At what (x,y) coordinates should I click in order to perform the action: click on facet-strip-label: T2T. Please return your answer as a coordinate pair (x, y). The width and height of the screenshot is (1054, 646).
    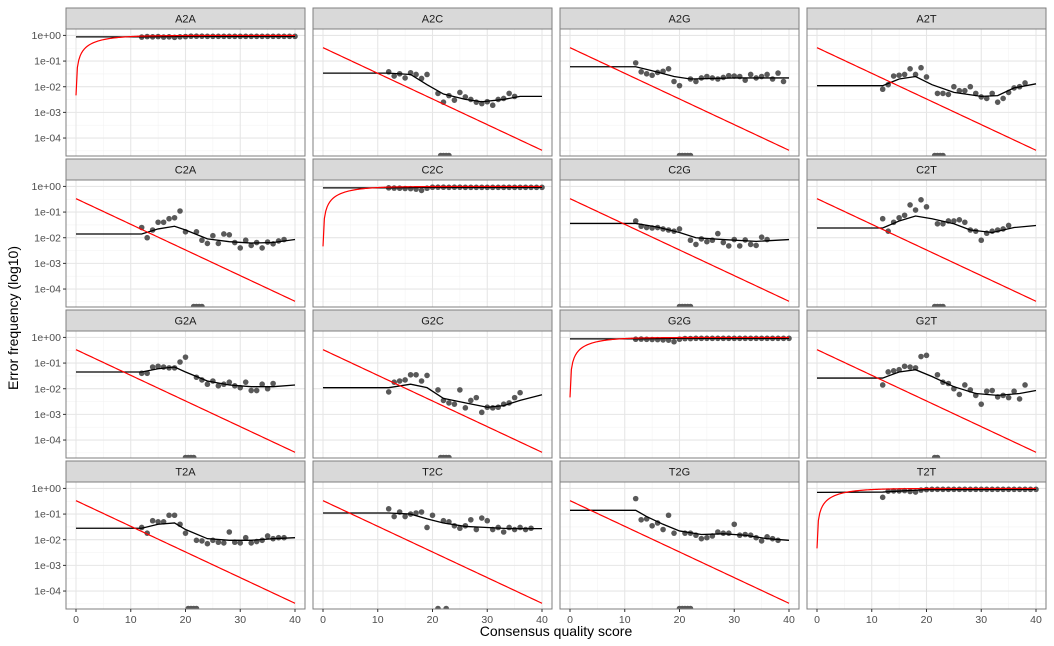
    Looking at the image, I should click on (927, 473).